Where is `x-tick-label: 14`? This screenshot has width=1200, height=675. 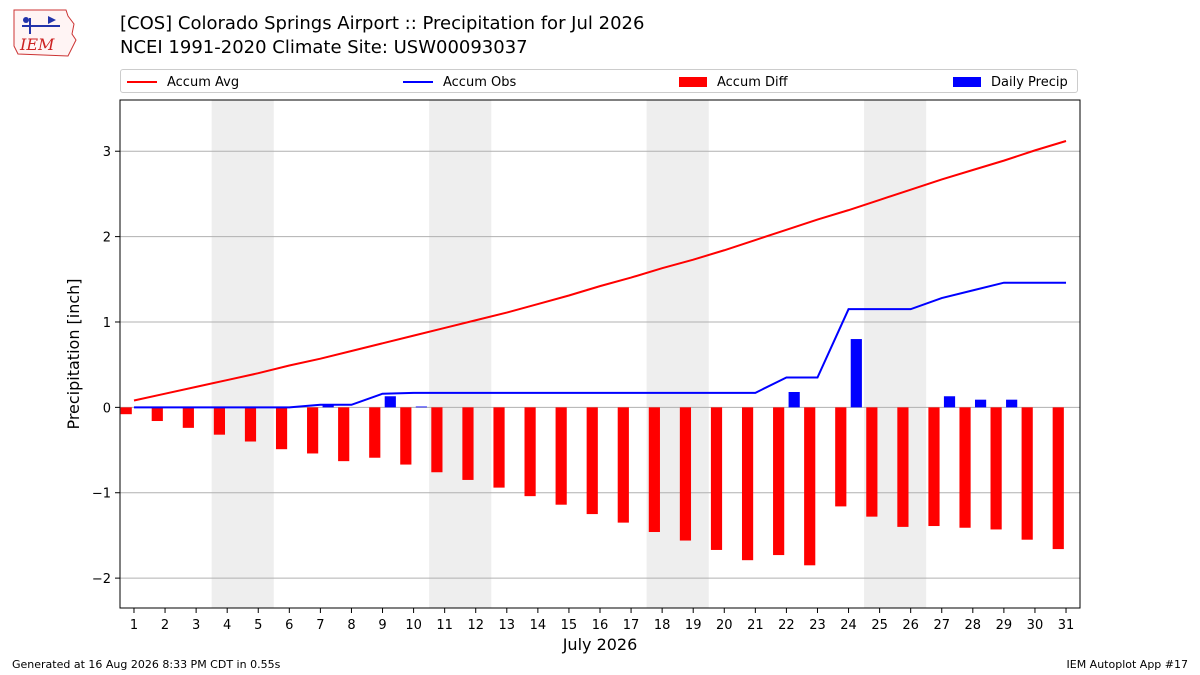
x-tick-label: 14 is located at coordinates (538, 625).